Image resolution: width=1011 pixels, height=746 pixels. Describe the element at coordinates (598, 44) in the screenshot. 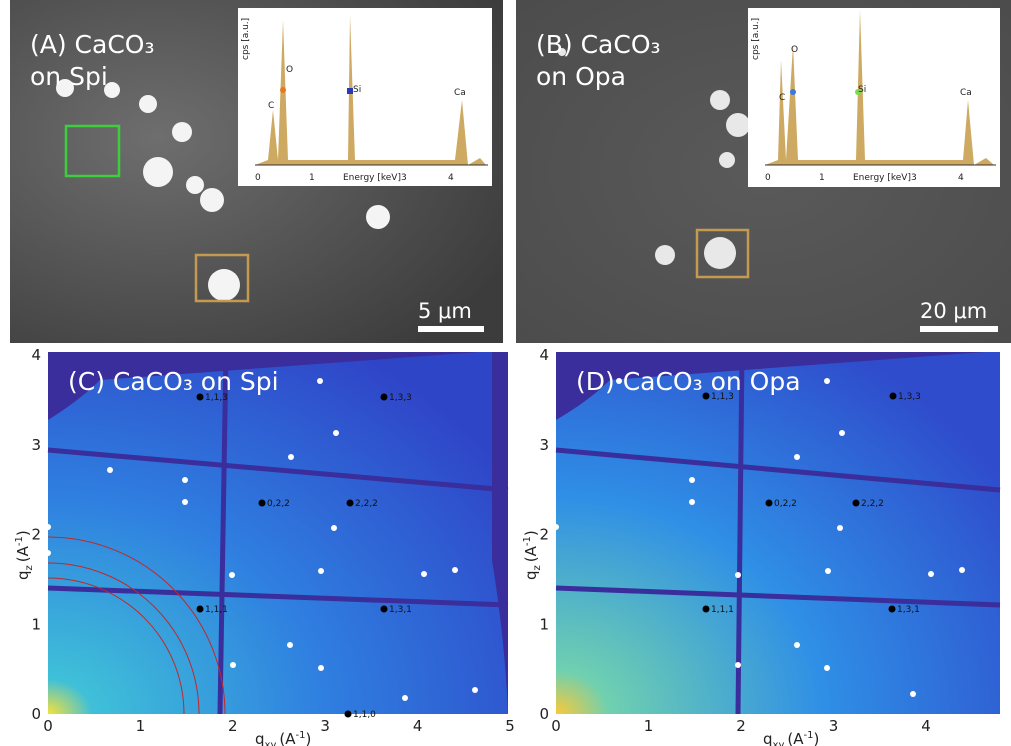

I see `panel-label: (B) CaCO₃` at that location.